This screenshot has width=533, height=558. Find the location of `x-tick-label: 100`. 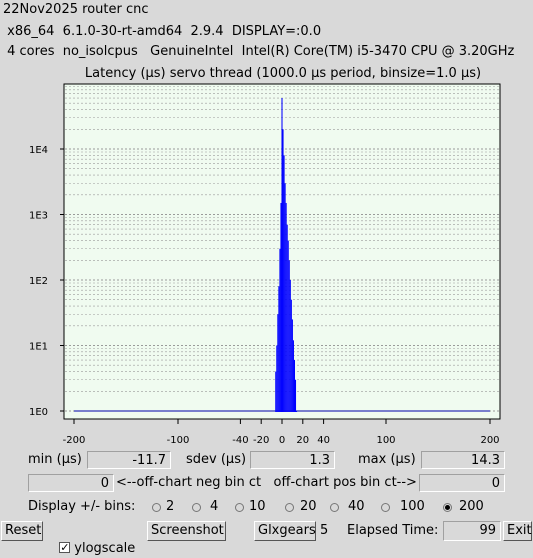

x-tick-label: 100 is located at coordinates (385, 440).